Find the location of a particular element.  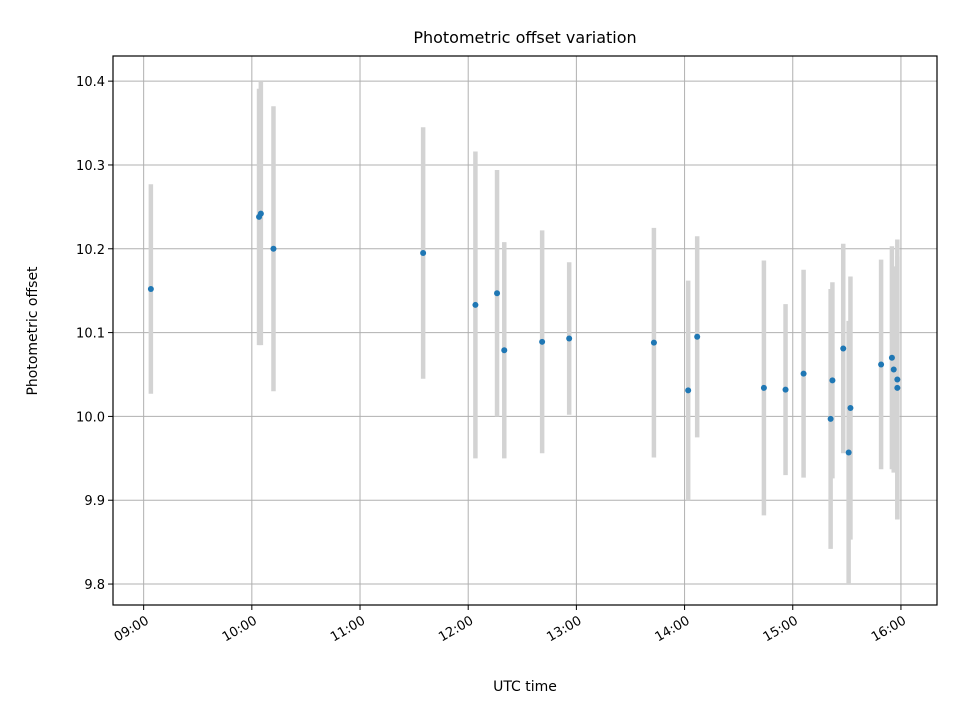

y-tick-label: 10.1 is located at coordinates (90, 334).